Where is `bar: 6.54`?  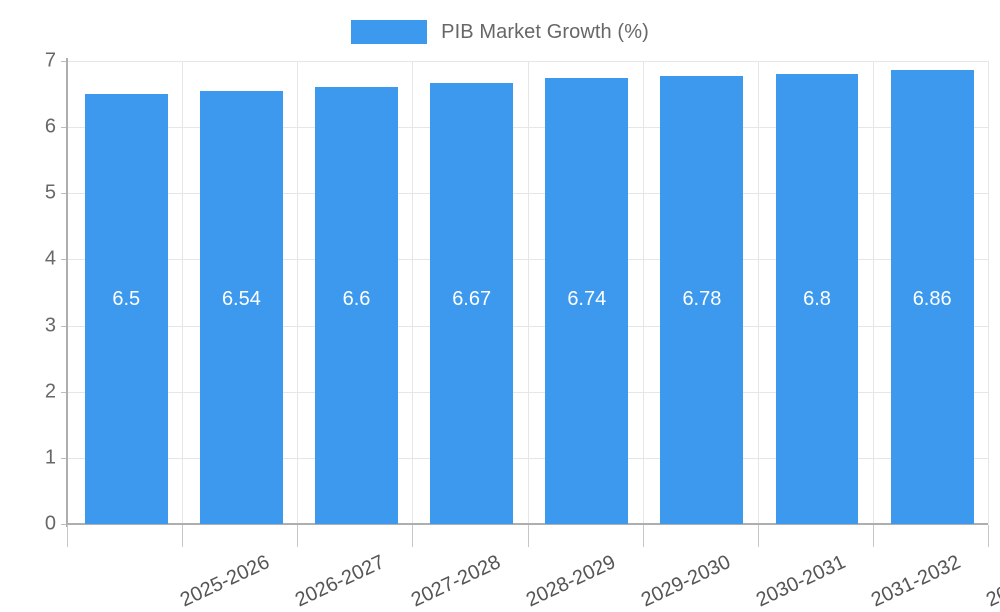 bar: 6.54 is located at coordinates (241, 307).